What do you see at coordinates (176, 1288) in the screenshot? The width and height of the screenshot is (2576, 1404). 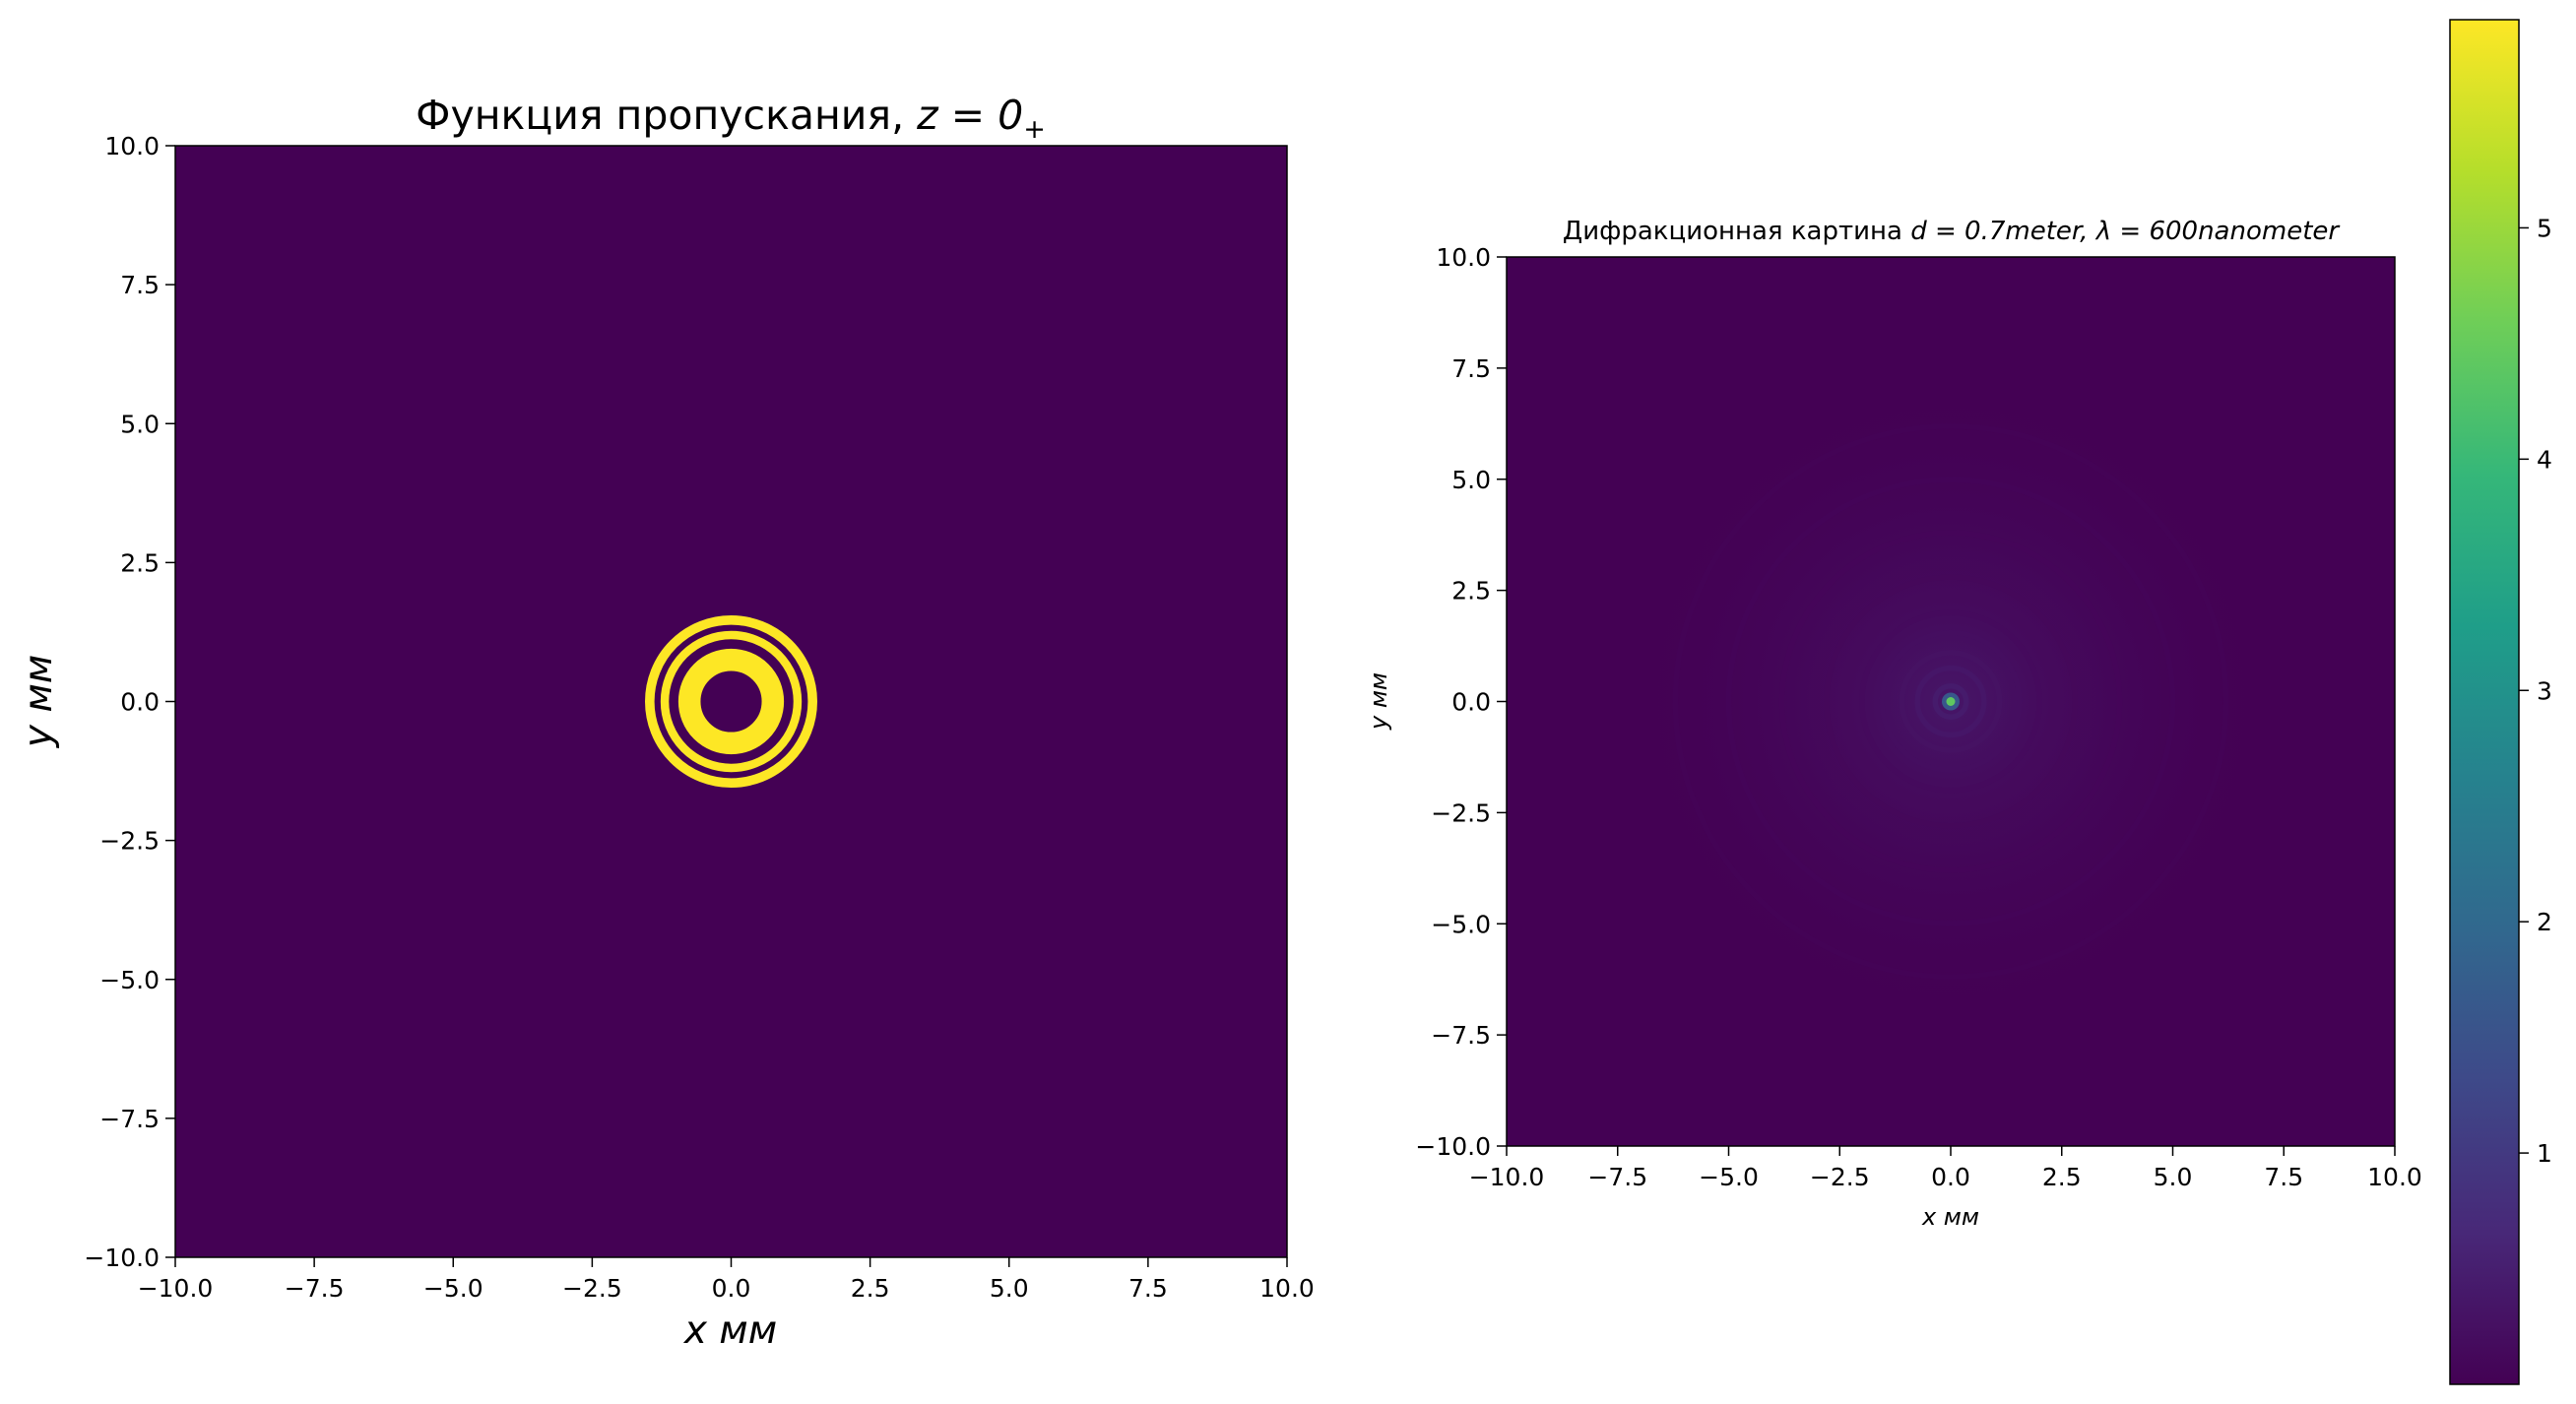 I see `left-x-tick-label: −10.0` at bounding box center [176, 1288].